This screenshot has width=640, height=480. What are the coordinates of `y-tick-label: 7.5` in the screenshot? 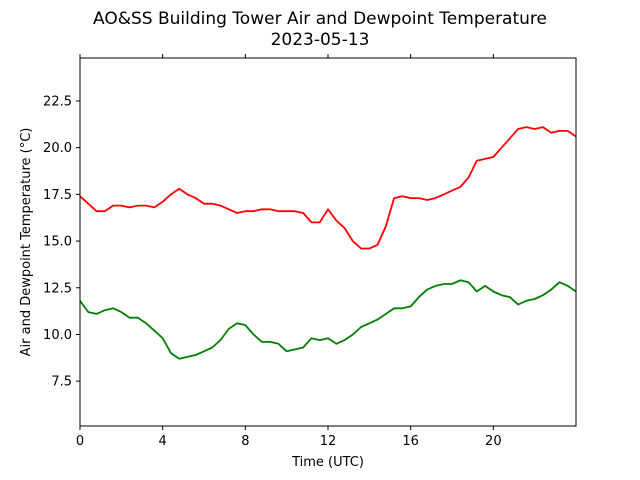 It's located at (61, 382).